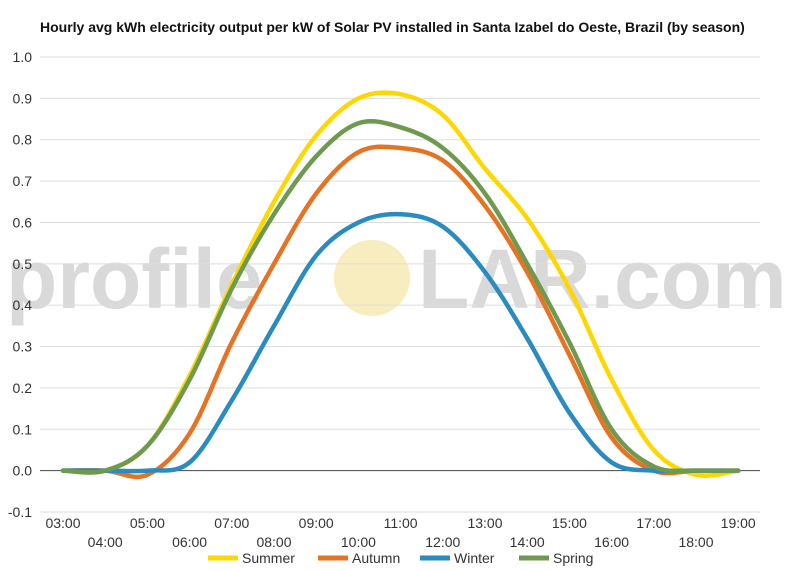 The width and height of the screenshot is (800, 570). Describe the element at coordinates (602, 279) in the screenshot. I see `watermark-text-right: LAR.com` at that location.